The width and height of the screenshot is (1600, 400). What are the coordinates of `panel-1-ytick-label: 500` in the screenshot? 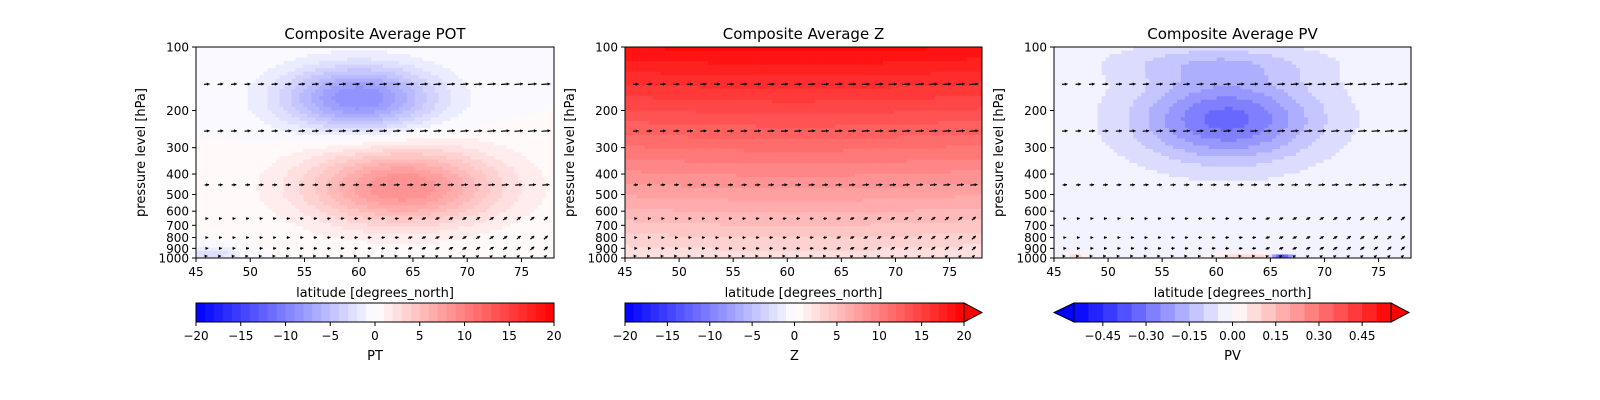 It's located at (177, 195).